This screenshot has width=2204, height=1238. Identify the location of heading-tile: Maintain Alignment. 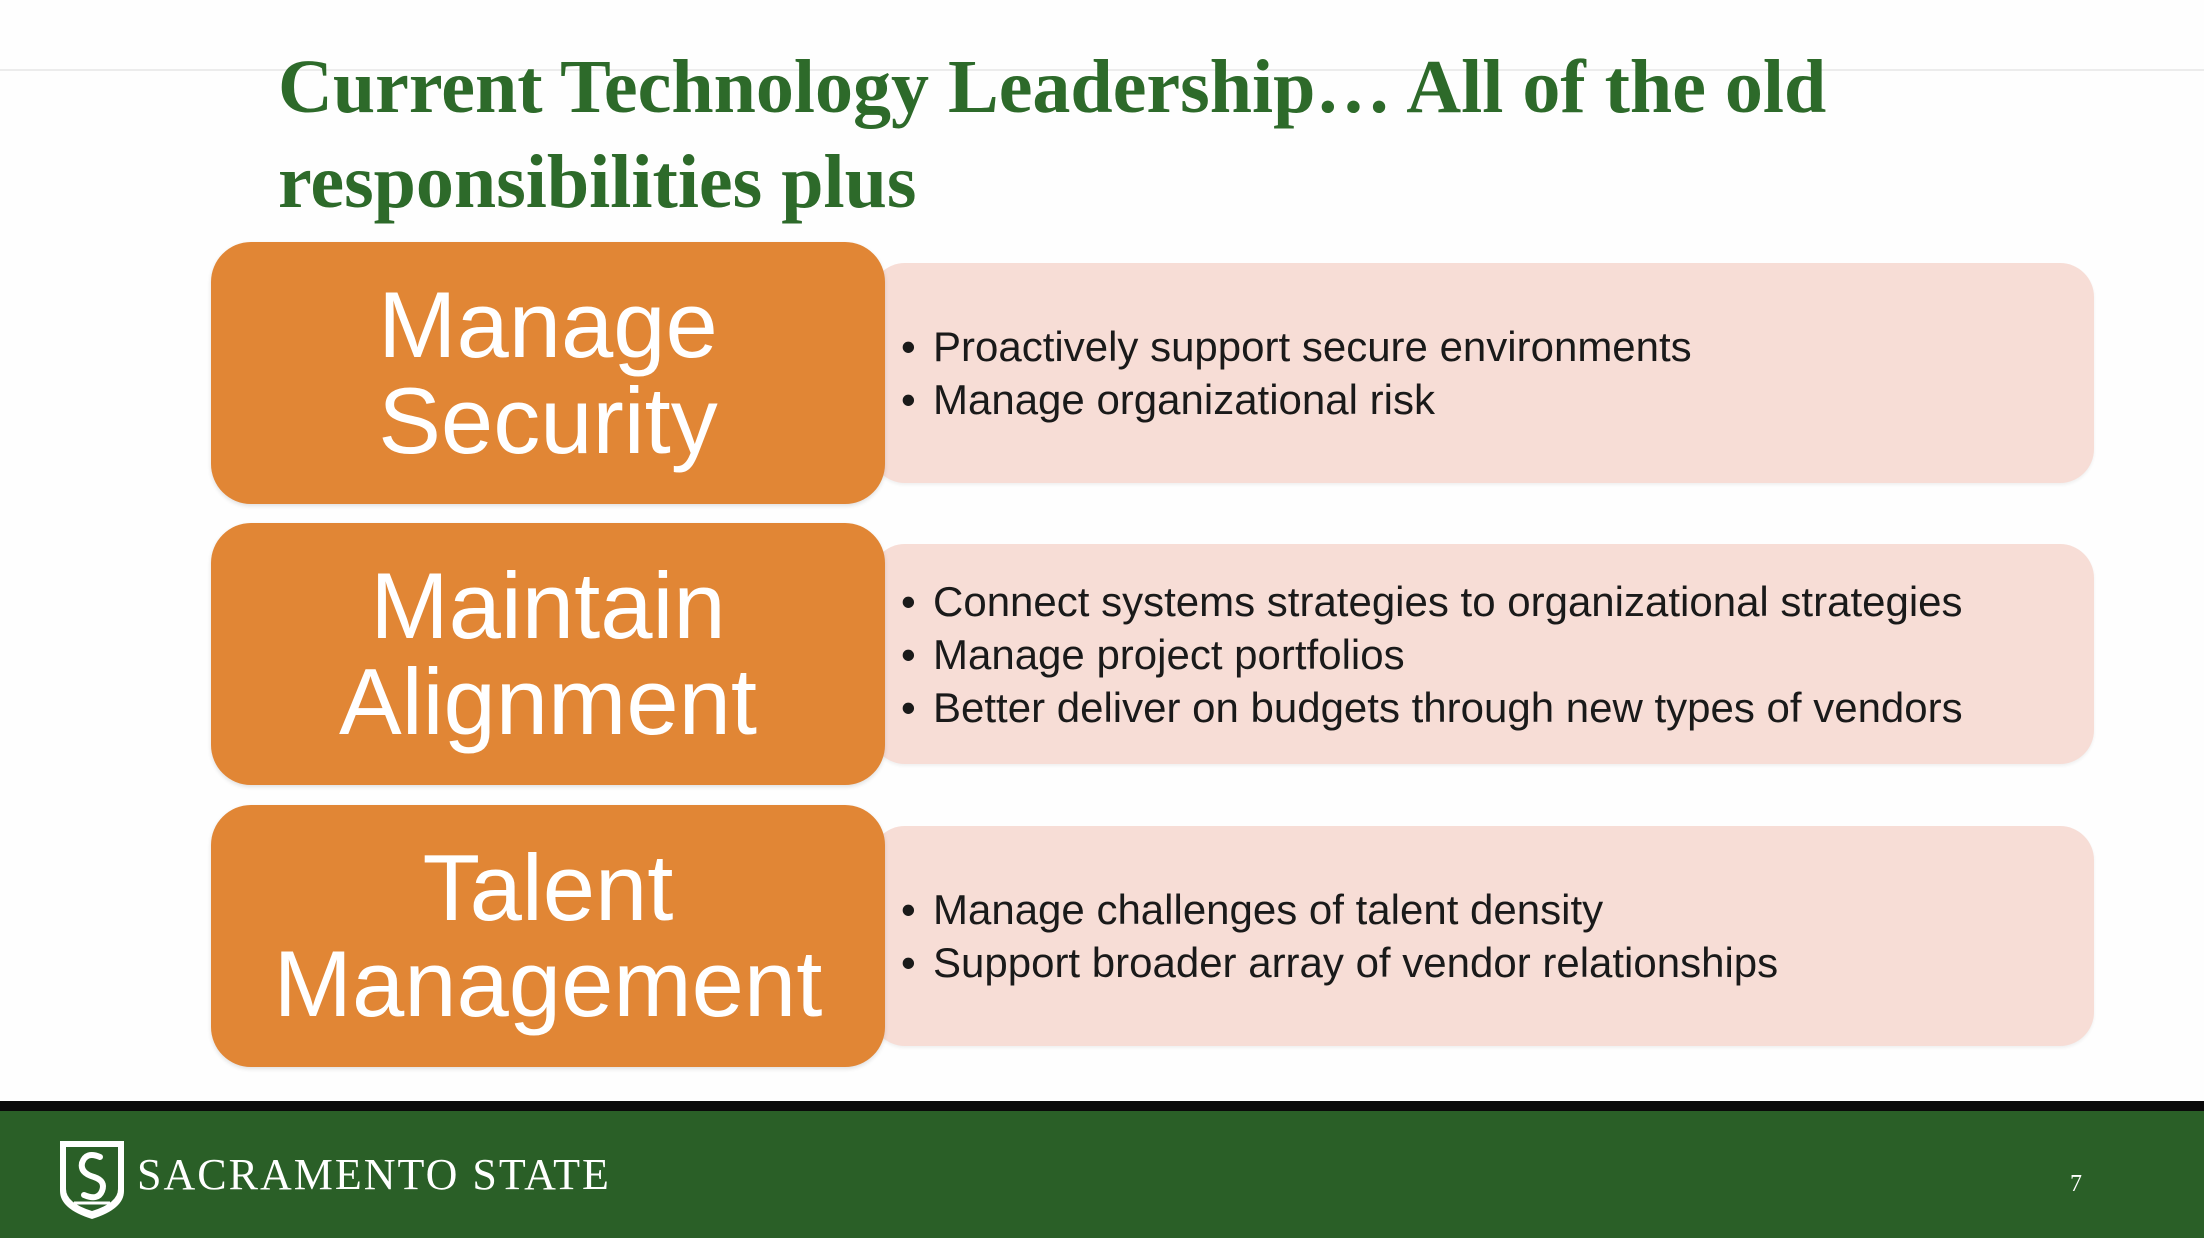
(548, 654).